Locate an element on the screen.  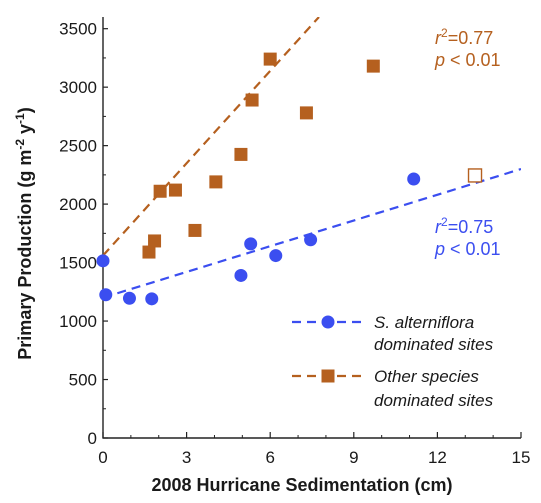
legend-marker-square is located at coordinates (328, 376).